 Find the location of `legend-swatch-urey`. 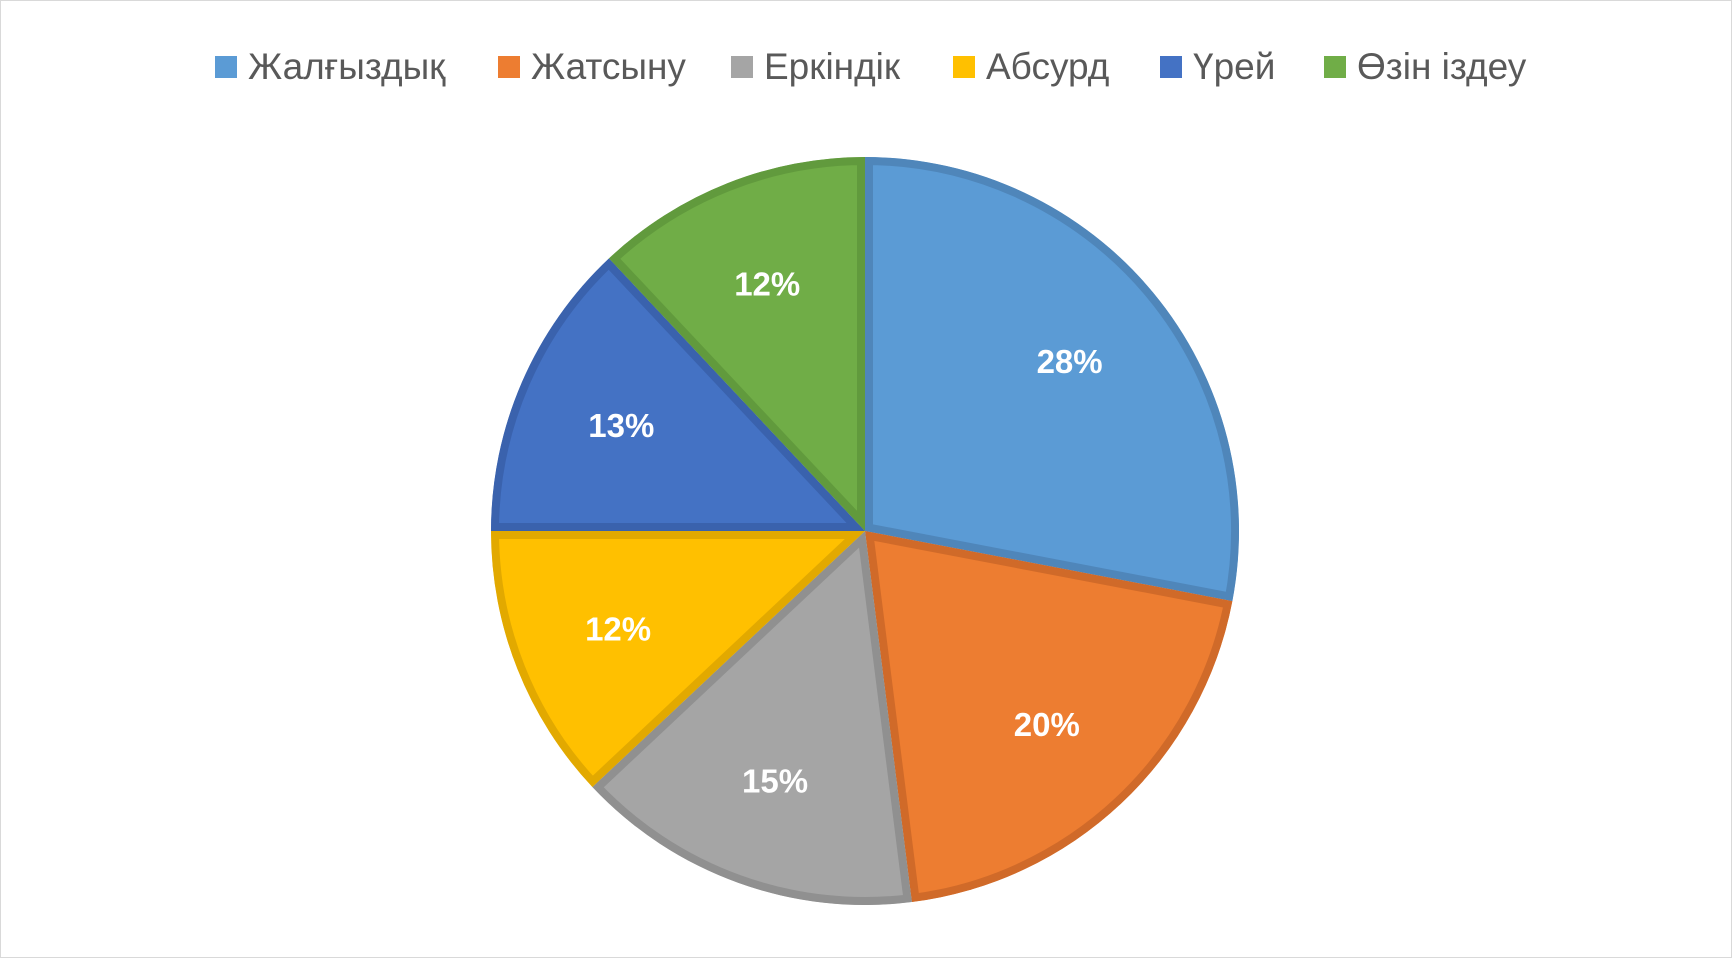

legend-swatch-urey is located at coordinates (1171, 67).